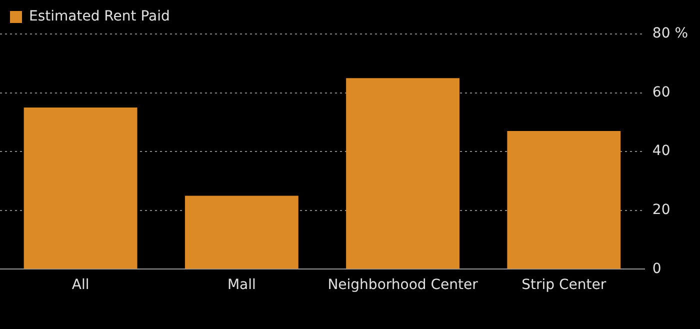 Image resolution: width=700 pixels, height=329 pixels. Describe the element at coordinates (657, 268) in the screenshot. I see `y-tick-label: 0` at that location.